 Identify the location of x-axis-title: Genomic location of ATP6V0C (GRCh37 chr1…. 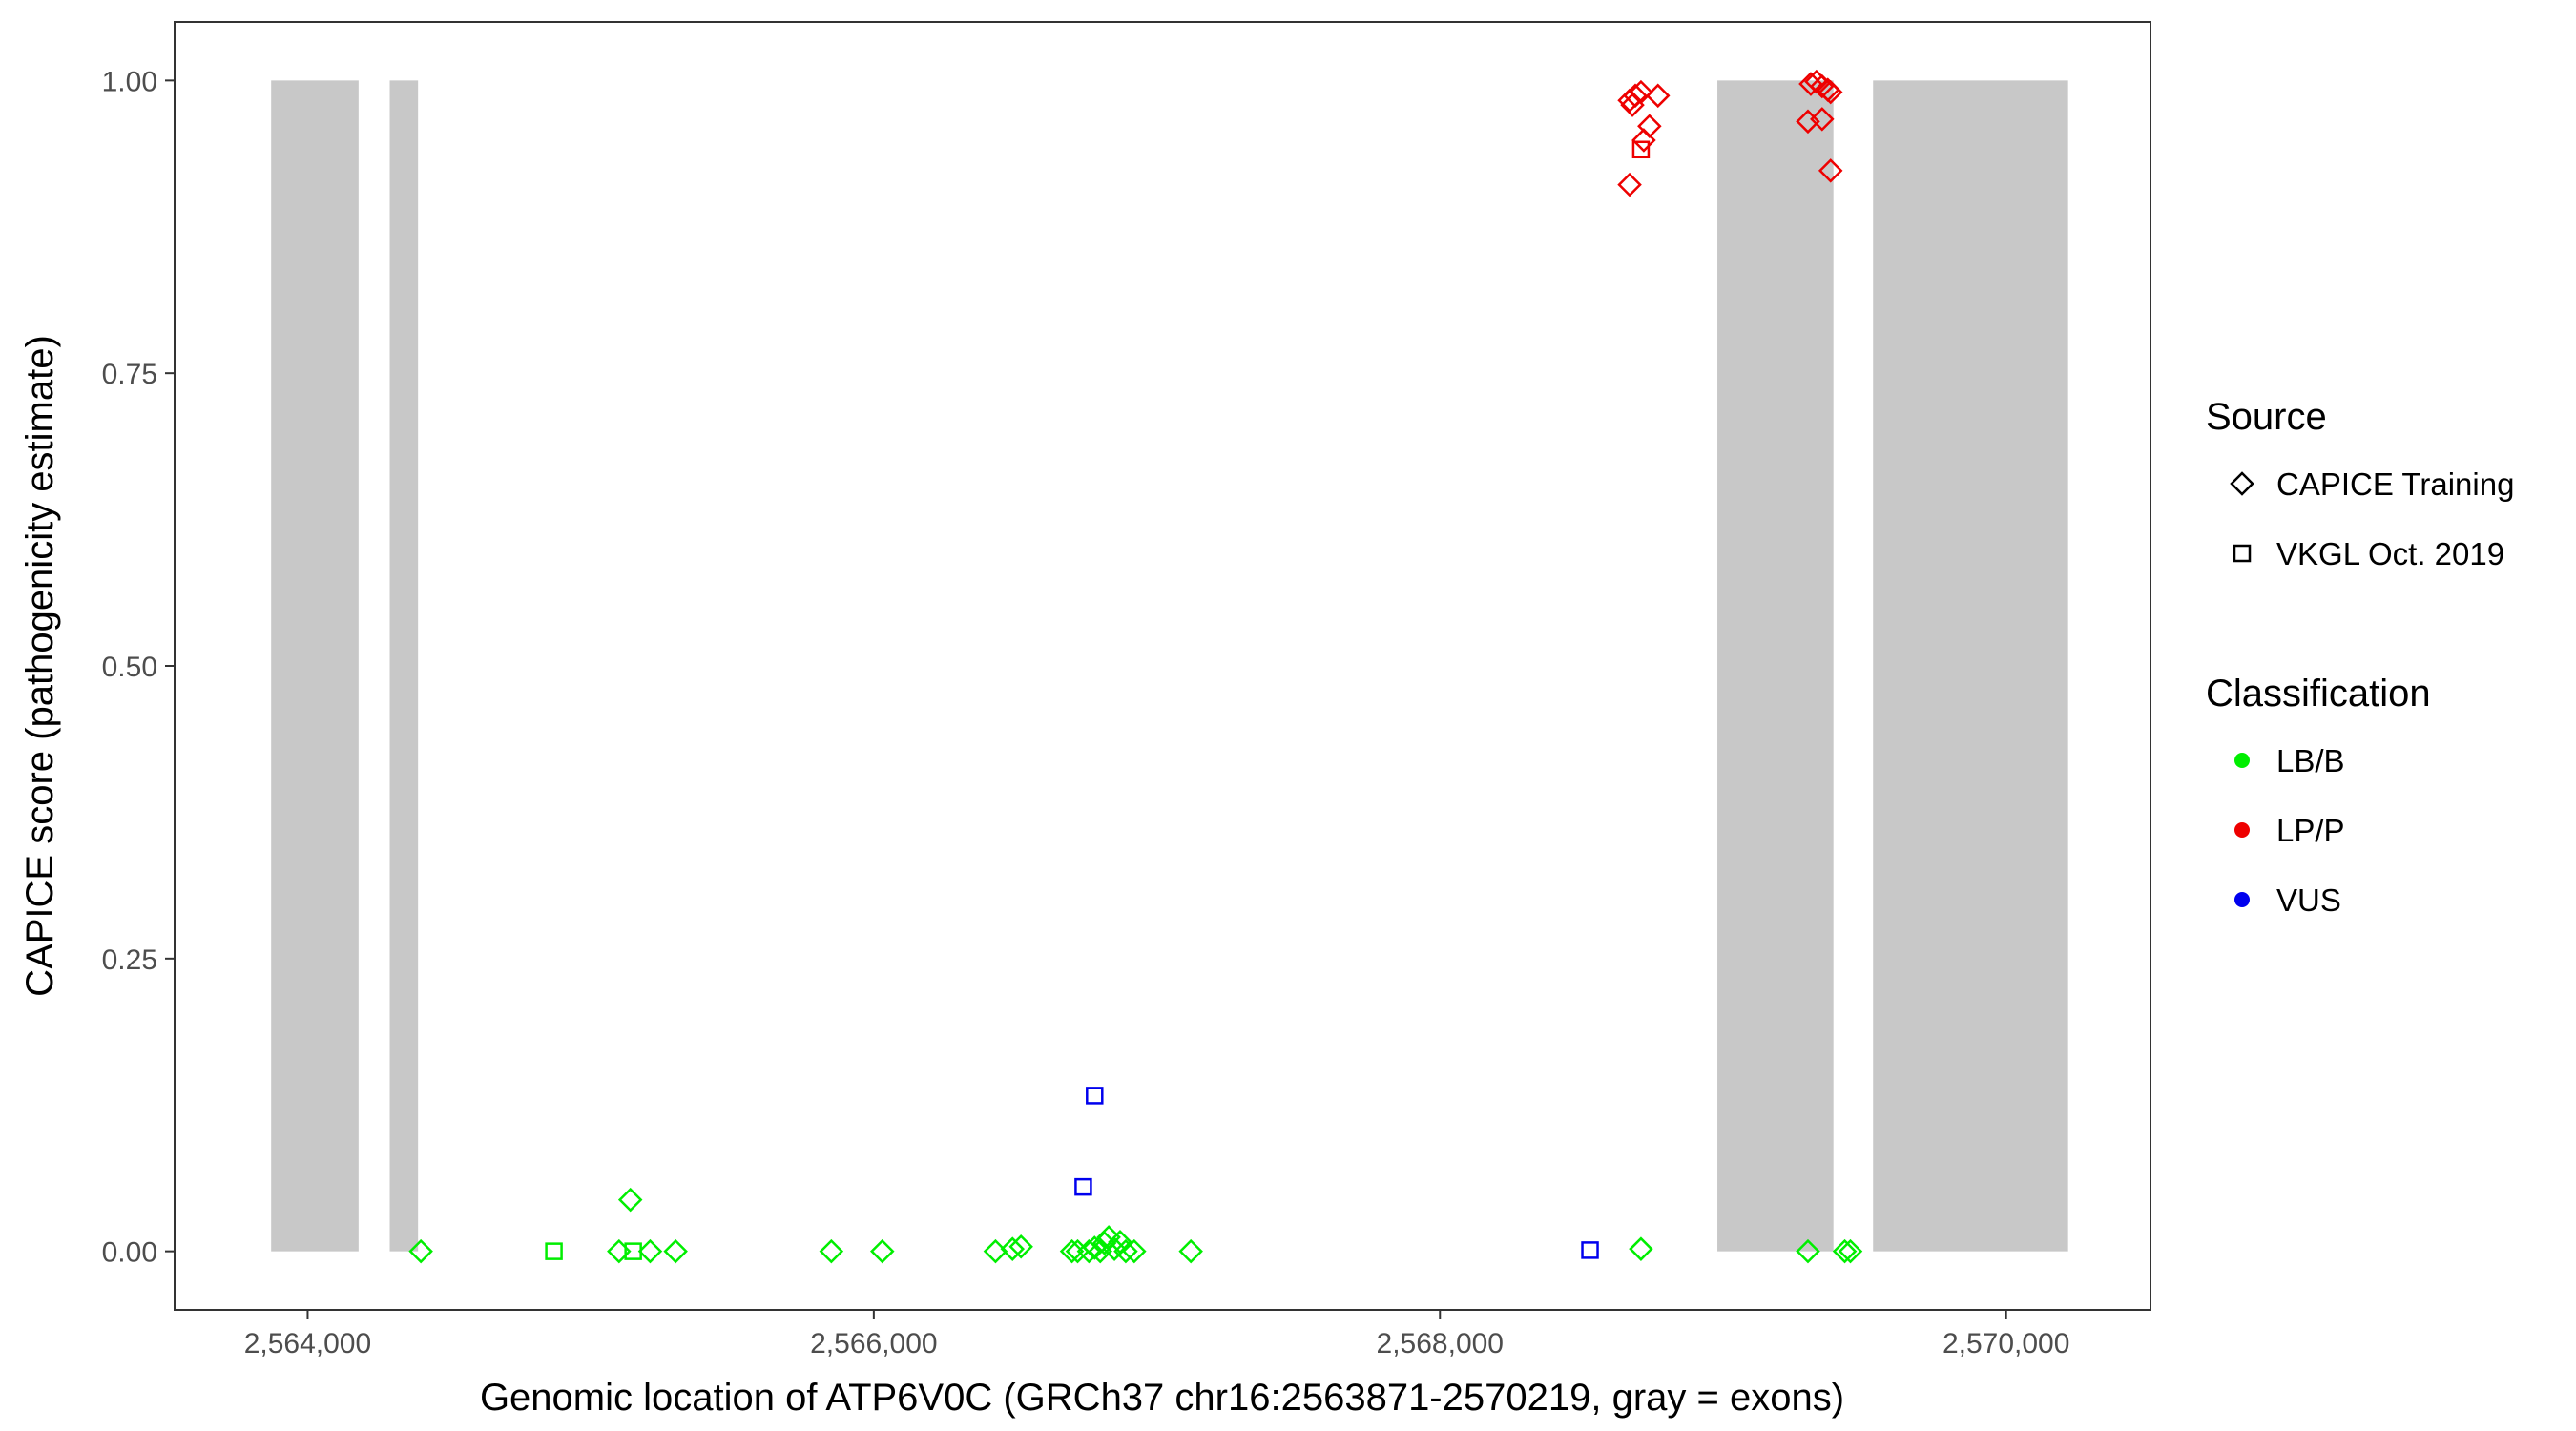
(1162, 1398).